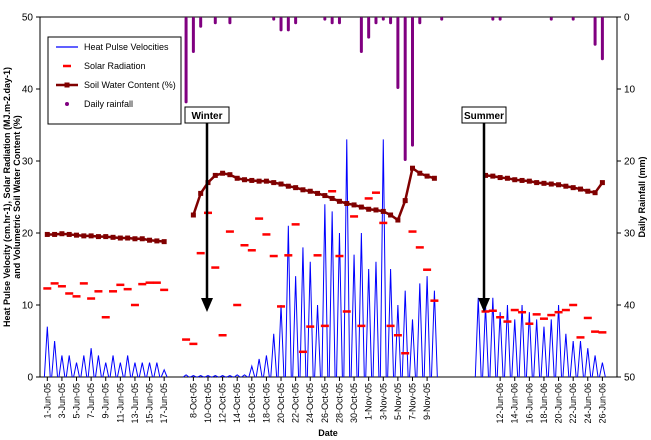  What do you see at coordinates (602, 403) in the screenshot?
I see `x-tick-label: 26-Jun-06` at bounding box center [602, 403].